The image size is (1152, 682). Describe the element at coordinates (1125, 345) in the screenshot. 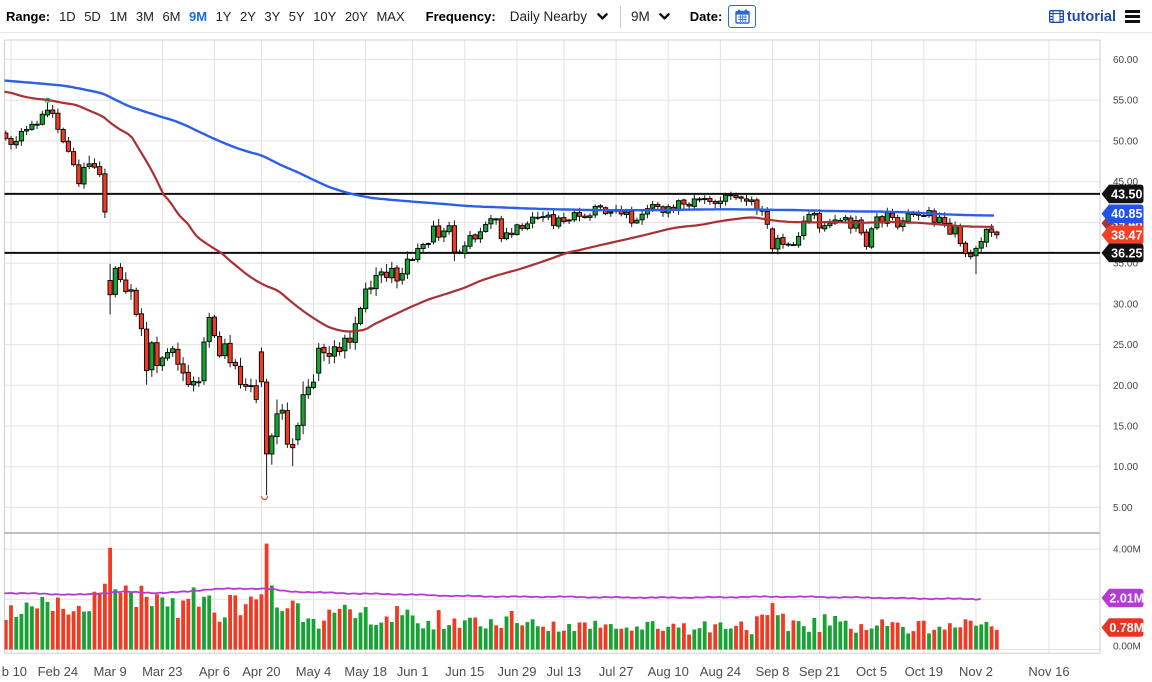

I see `svg-text: 25.00` at that location.